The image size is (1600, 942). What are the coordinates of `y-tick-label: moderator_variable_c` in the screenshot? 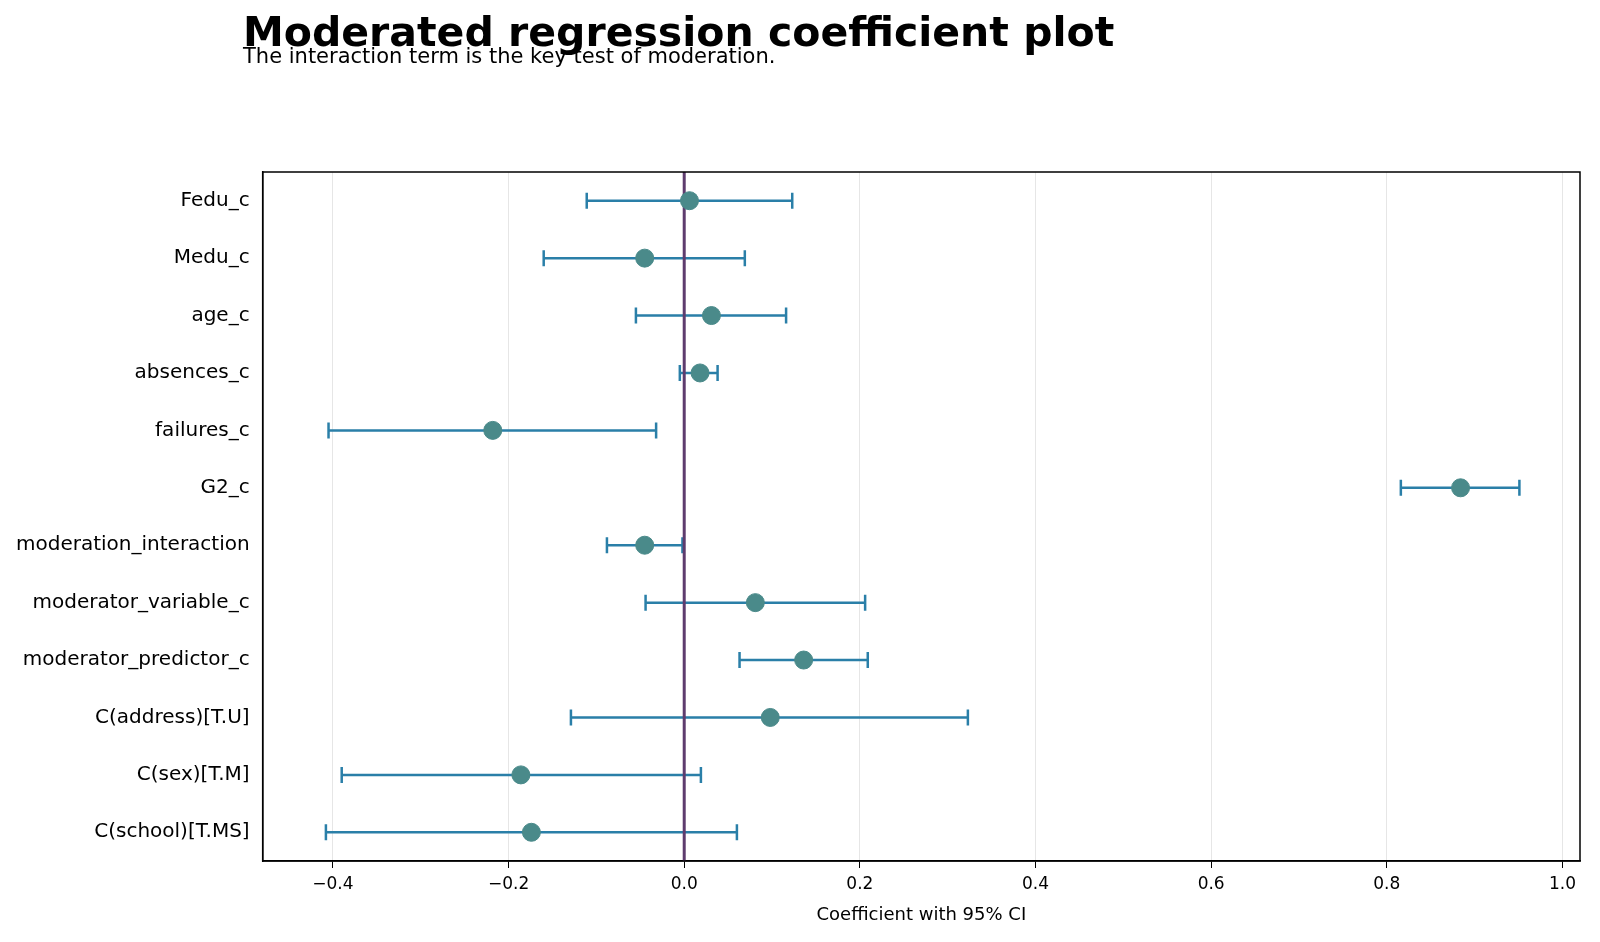 It's located at (141, 600).